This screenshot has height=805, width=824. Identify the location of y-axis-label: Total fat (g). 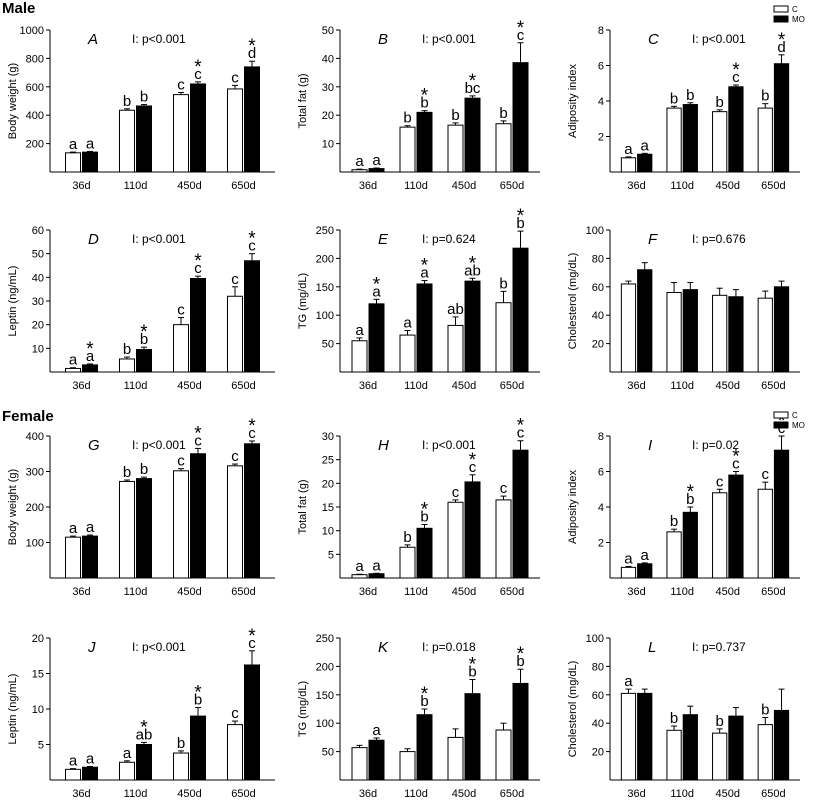
(303, 100).